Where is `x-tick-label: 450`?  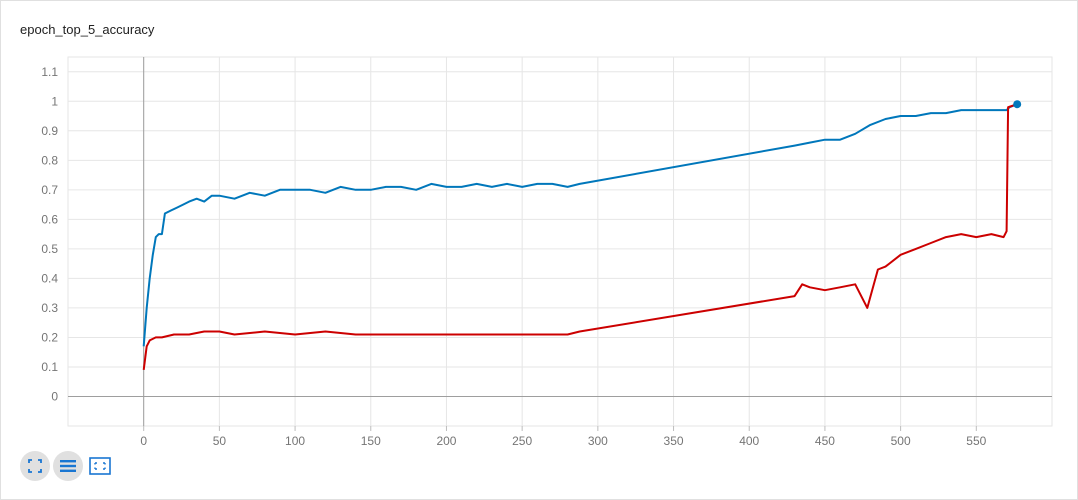
x-tick-label: 450 is located at coordinates (825, 441).